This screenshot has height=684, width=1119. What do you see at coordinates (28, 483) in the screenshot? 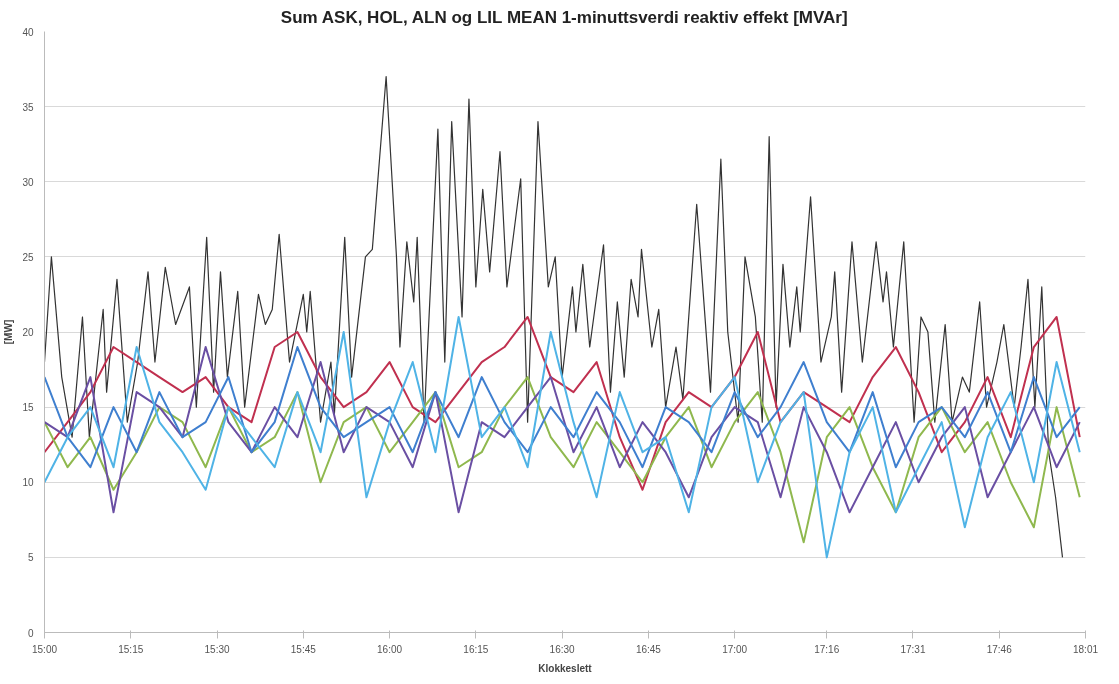
I see `y-tick-label: 10` at bounding box center [28, 483].